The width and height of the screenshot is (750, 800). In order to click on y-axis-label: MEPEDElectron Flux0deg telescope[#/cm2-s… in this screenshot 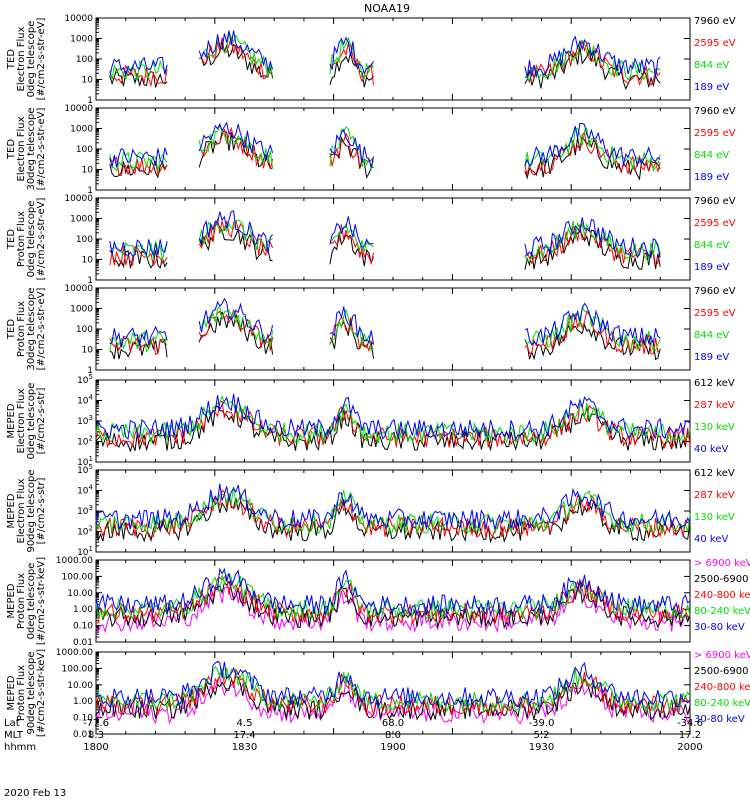, I will do `click(26, 421)`.